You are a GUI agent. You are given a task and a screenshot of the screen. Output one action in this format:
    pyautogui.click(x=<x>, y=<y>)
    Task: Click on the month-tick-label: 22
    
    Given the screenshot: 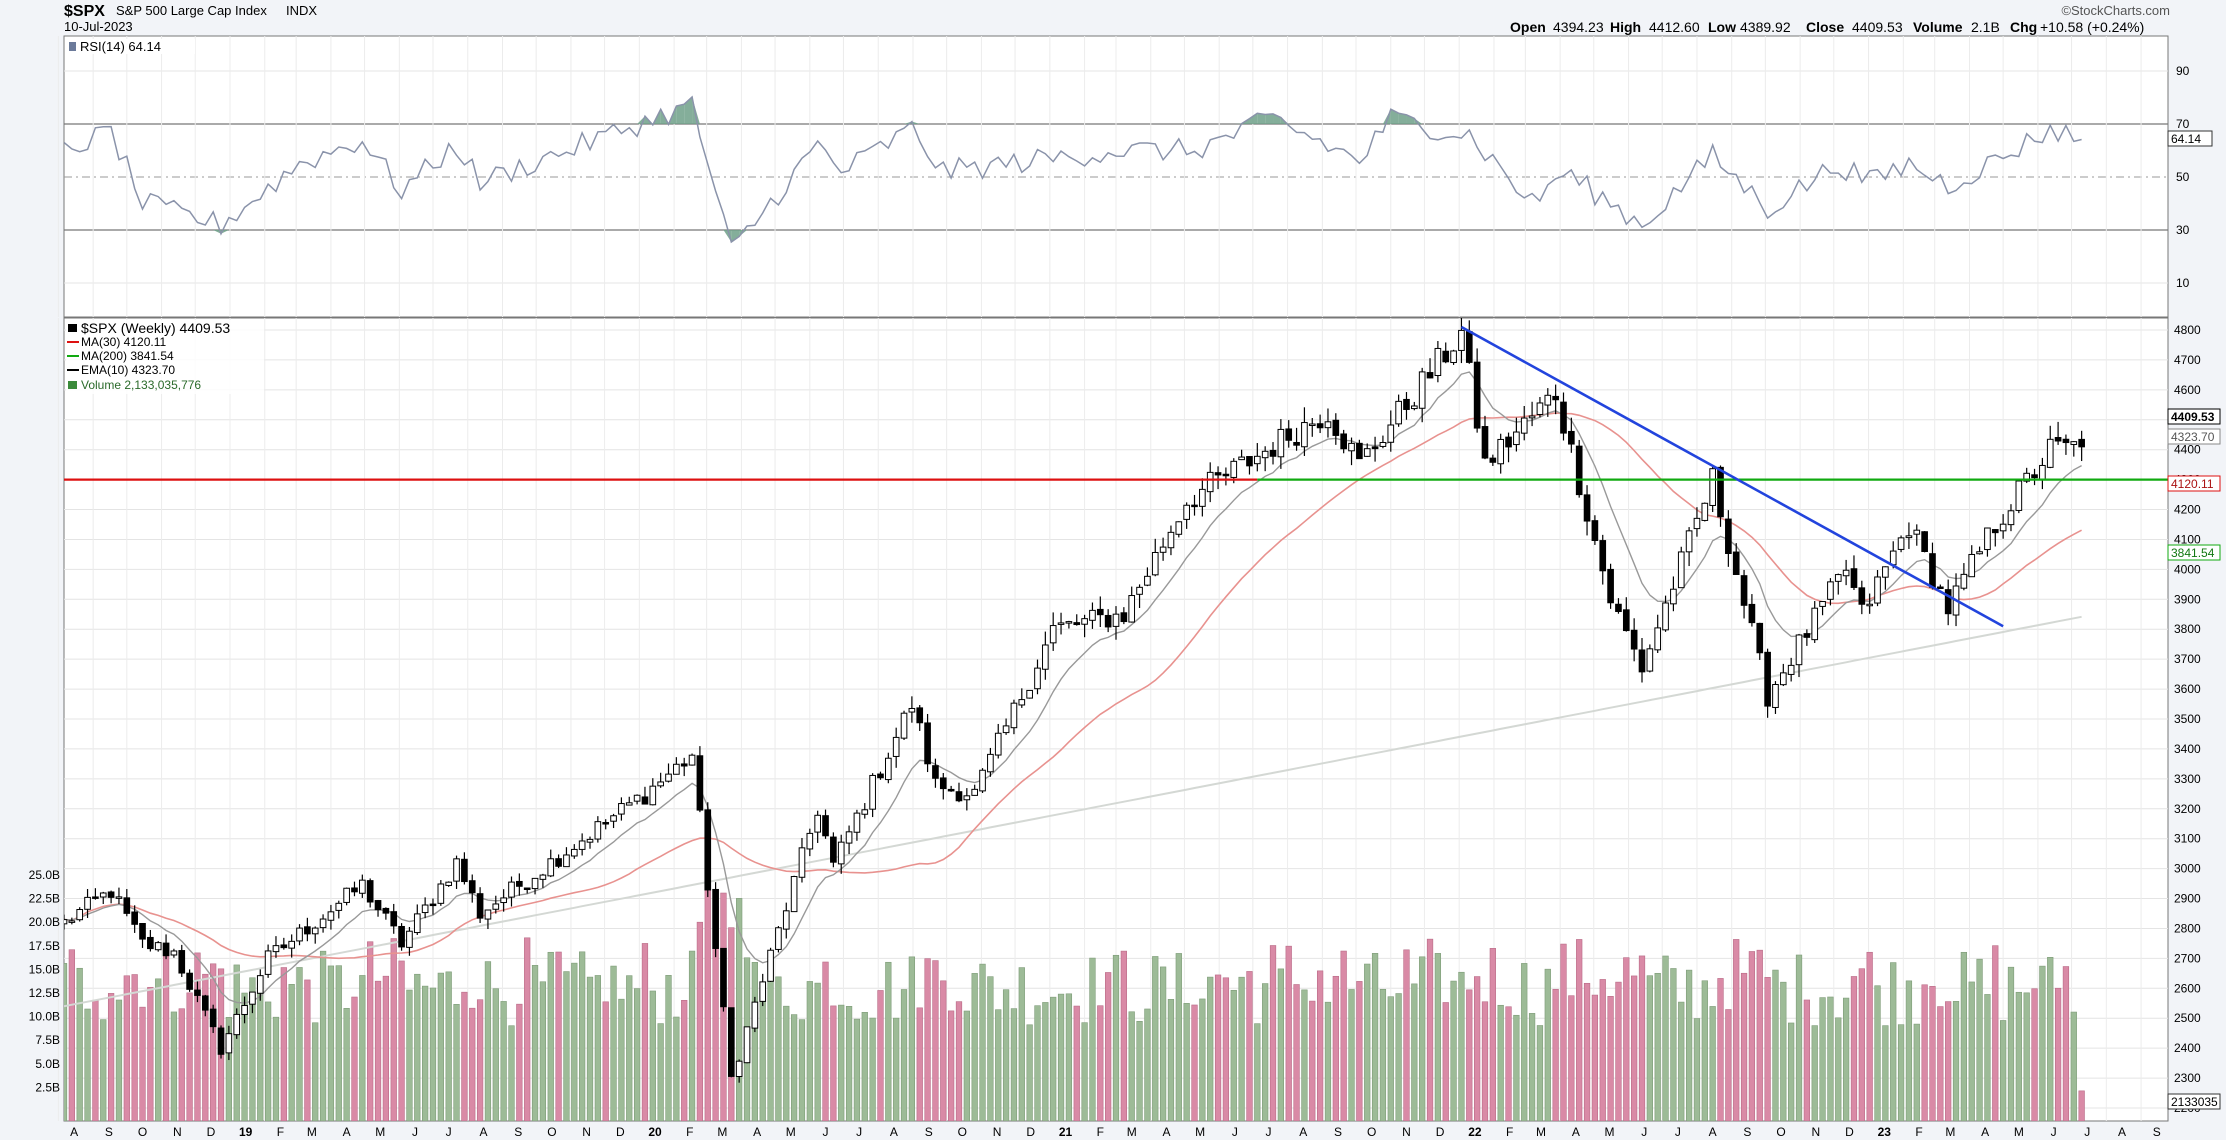 What is the action you would take?
    pyautogui.click(x=1475, y=1132)
    